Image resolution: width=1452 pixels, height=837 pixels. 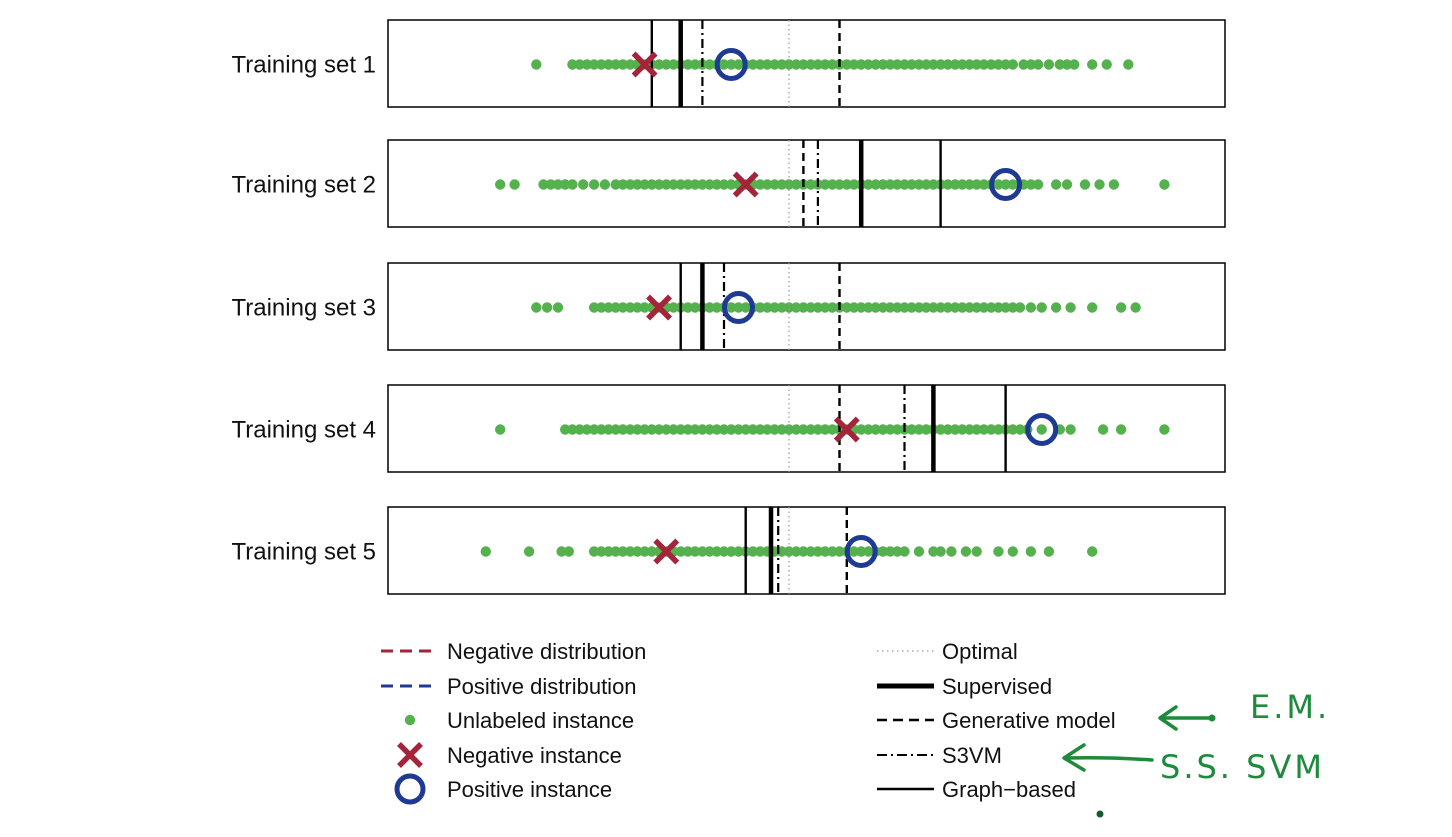 What do you see at coordinates (1100, 814) in the screenshot?
I see `ink-dot` at bounding box center [1100, 814].